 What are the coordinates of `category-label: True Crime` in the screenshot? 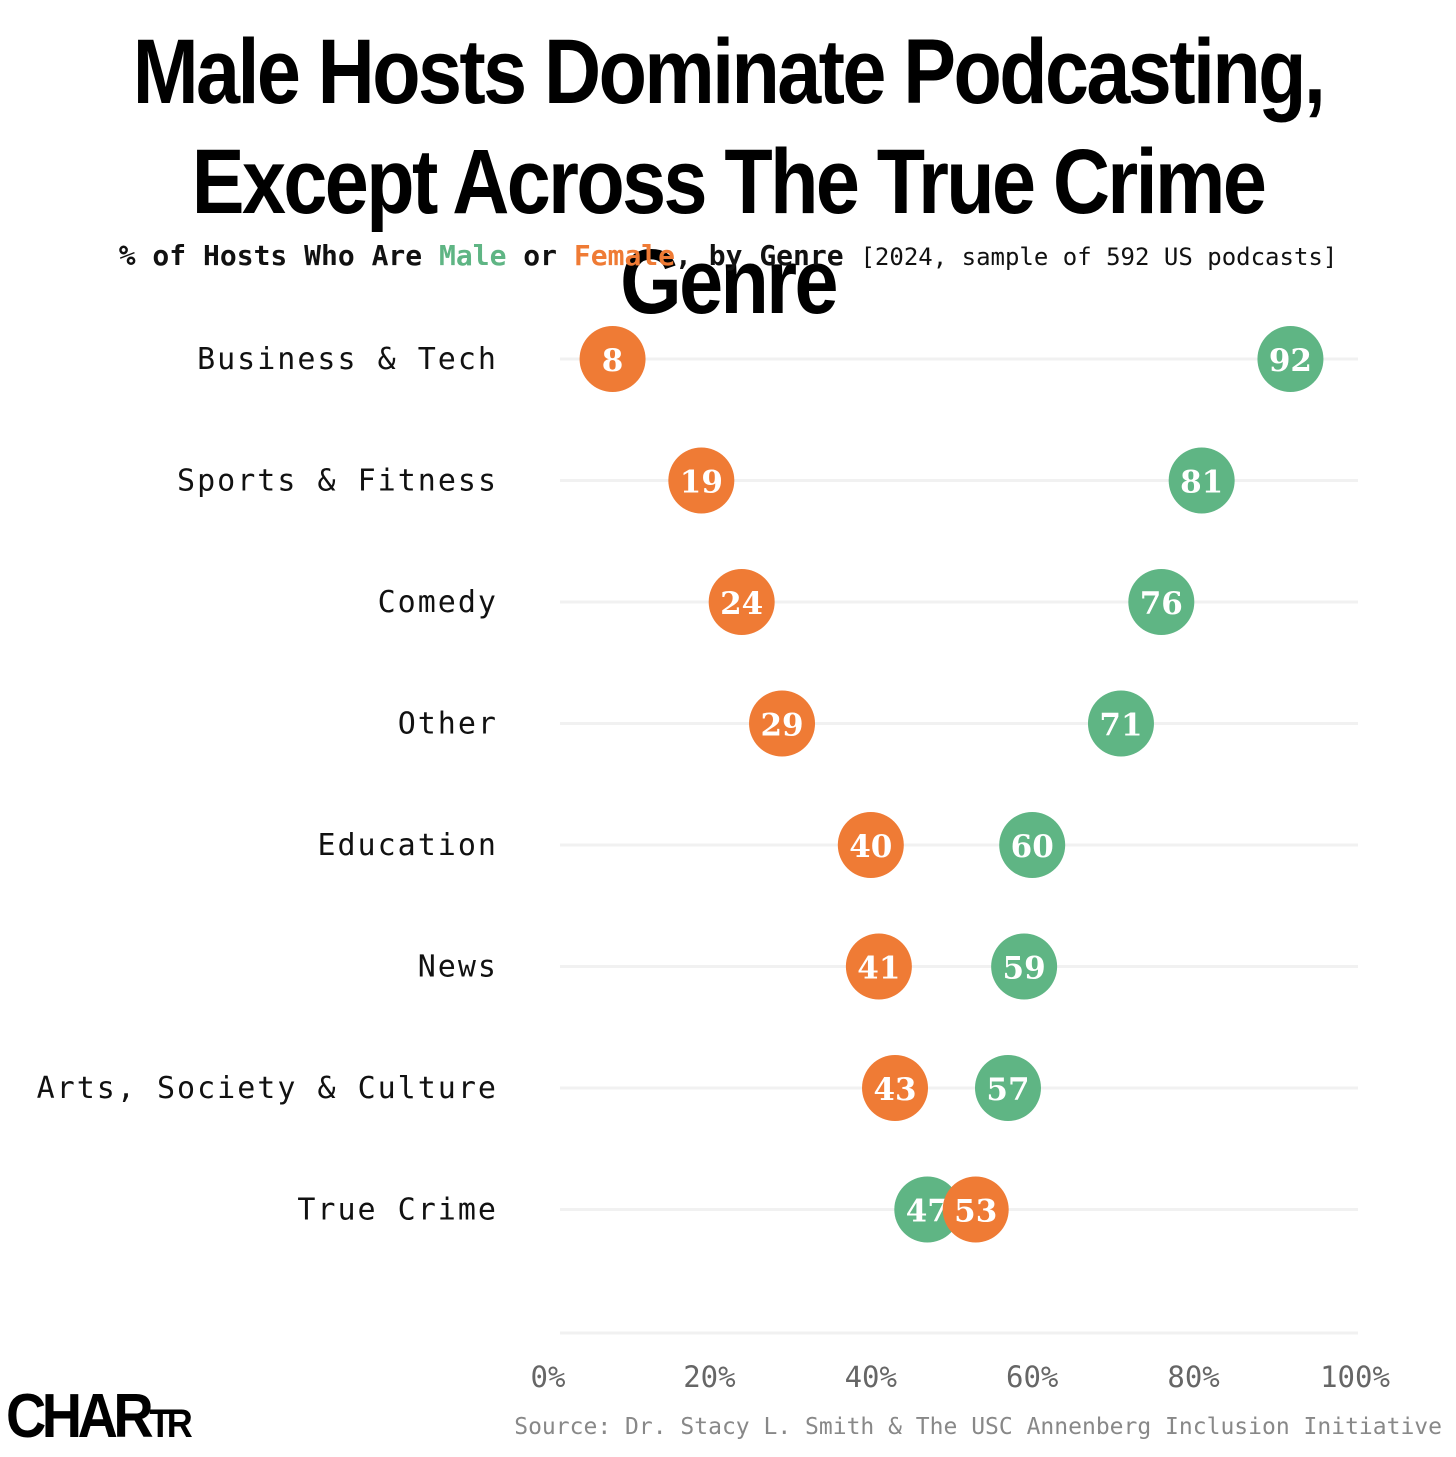 It's located at (397, 1210).